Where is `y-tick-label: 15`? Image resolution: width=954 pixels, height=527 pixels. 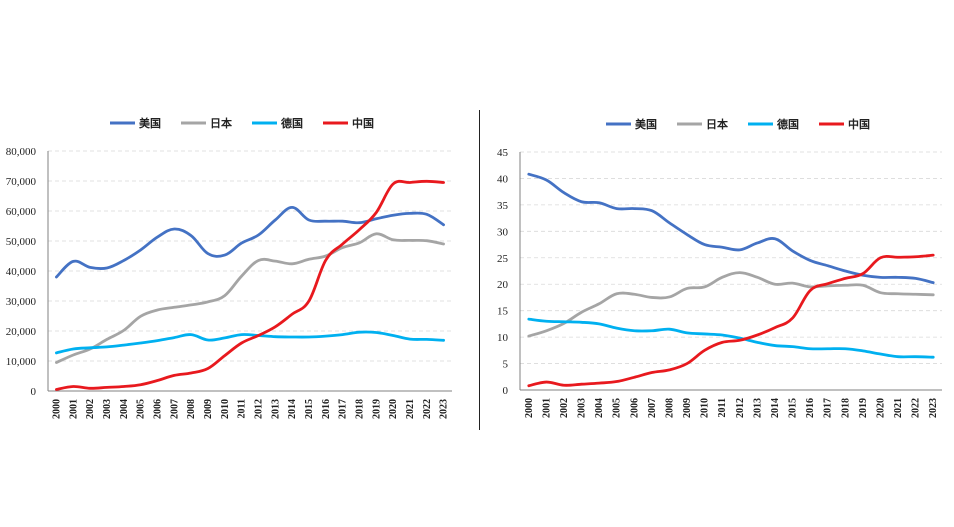
y-tick-label: 15 is located at coordinates (503, 312).